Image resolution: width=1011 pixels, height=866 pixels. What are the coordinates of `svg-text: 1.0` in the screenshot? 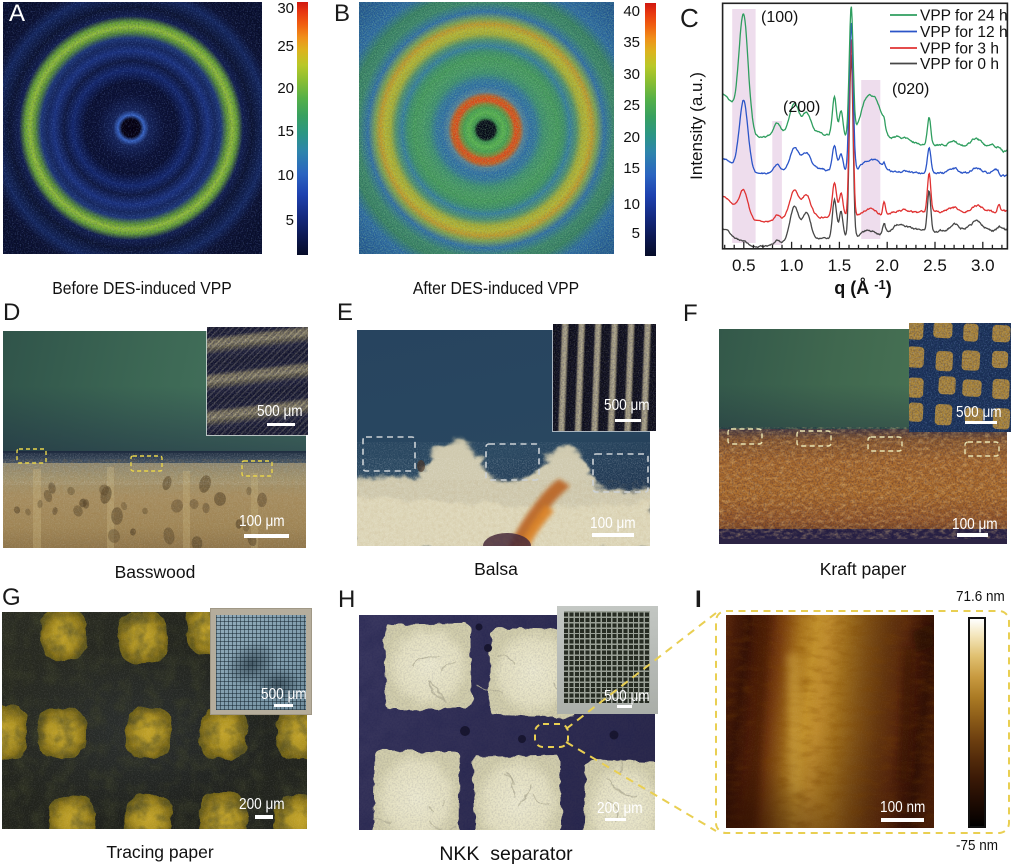 It's located at (792, 265).